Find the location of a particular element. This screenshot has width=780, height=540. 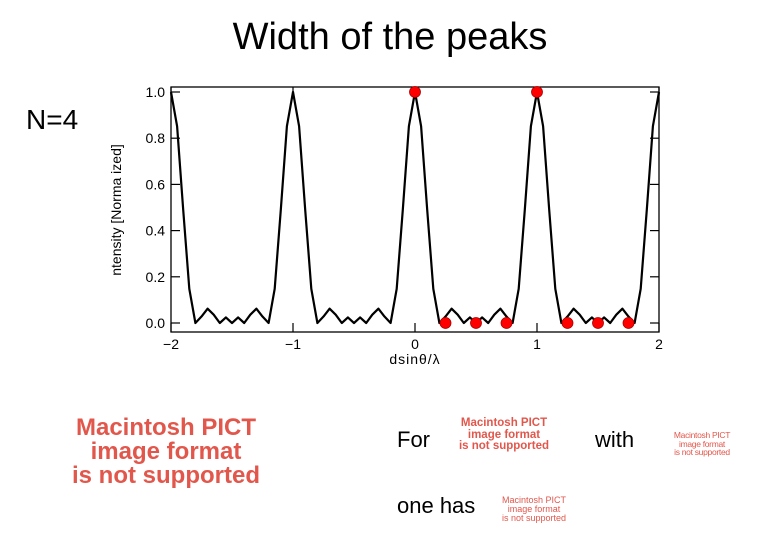

x-tick-label: 1 is located at coordinates (537, 344).